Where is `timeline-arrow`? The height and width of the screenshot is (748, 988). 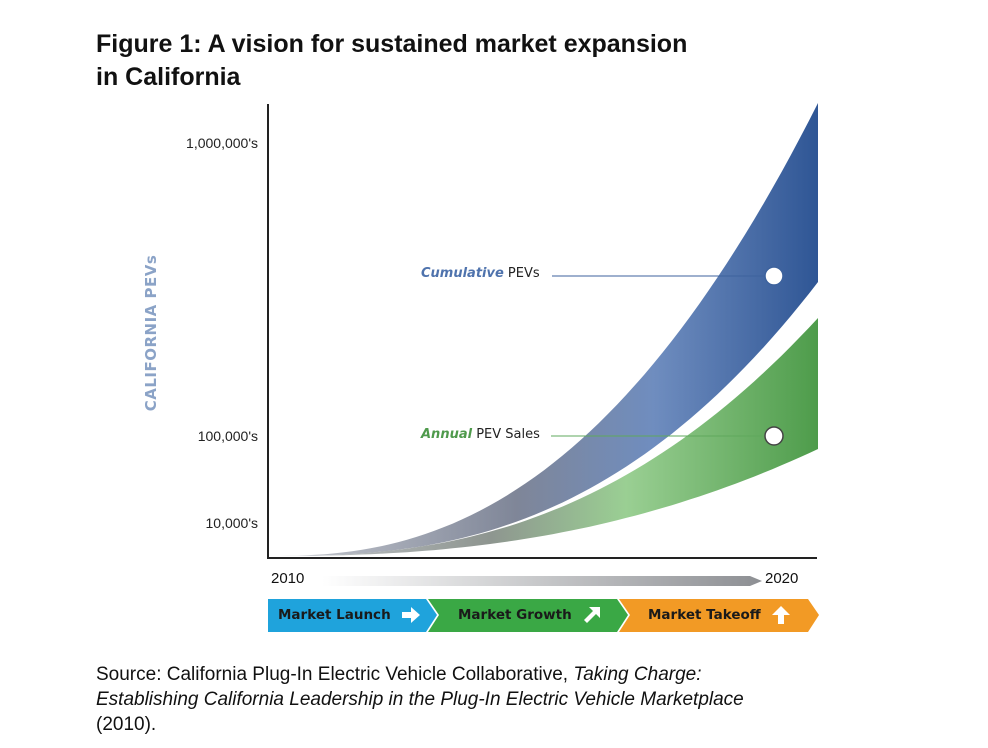
timeline-arrow is located at coordinates (542, 581).